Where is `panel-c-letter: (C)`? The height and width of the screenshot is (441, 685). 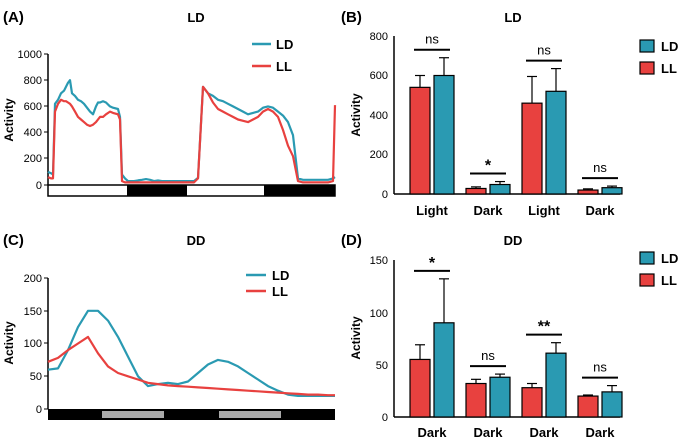
panel-c-letter: (C) is located at coordinates (13, 240).